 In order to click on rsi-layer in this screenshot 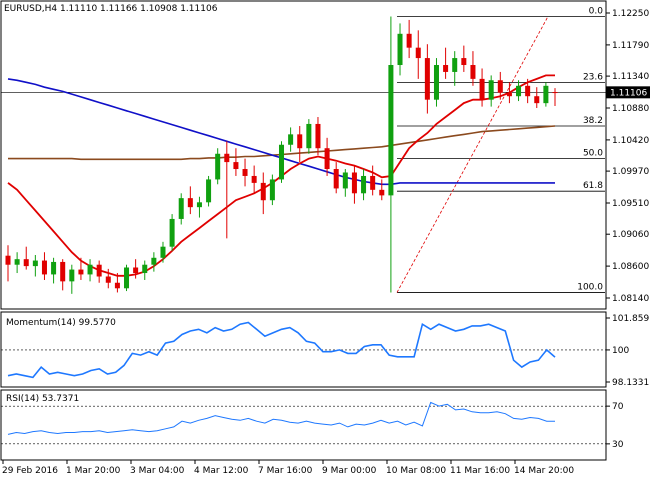, I will do `click(303, 423)`.